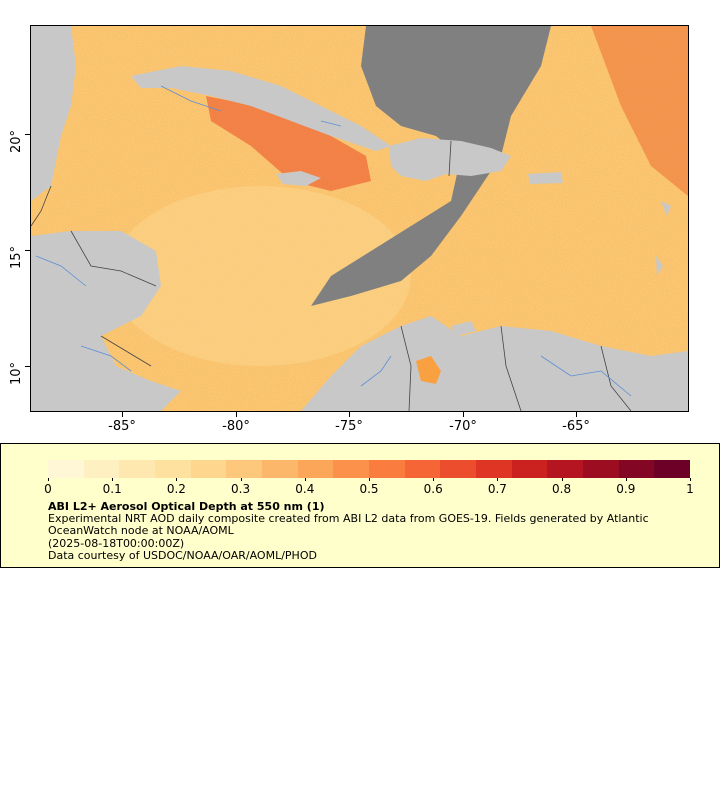 The height and width of the screenshot is (800, 720). What do you see at coordinates (176, 489) in the screenshot?
I see `colorbar-label: 0.2` at bounding box center [176, 489].